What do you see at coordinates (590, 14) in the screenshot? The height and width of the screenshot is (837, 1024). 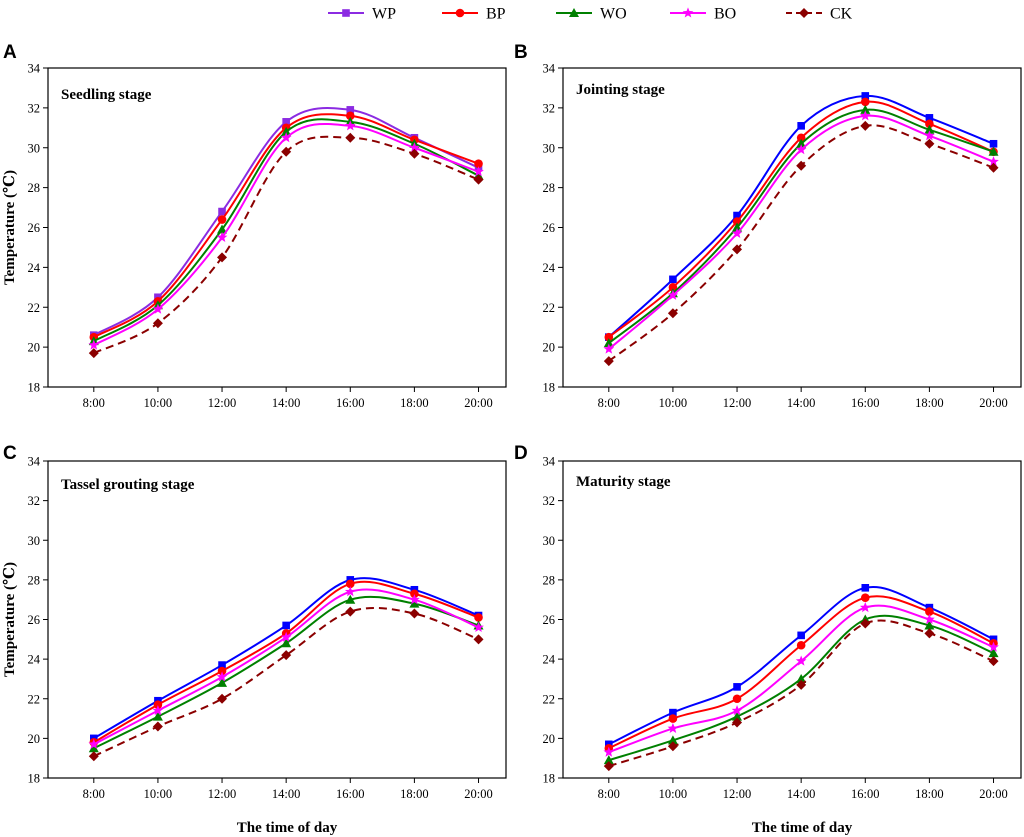 I see `legend: WP BP WO BO CK` at bounding box center [590, 14].